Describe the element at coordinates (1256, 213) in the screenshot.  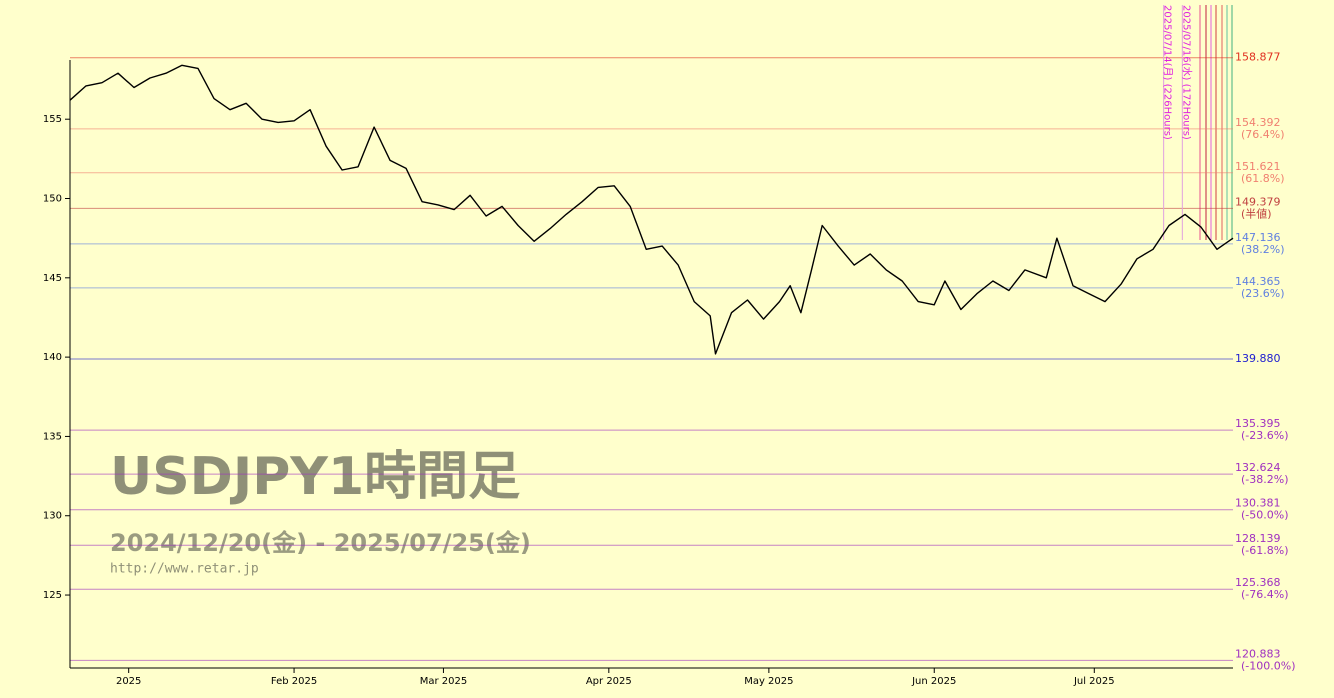
I see `level-note: (半値)` at that location.